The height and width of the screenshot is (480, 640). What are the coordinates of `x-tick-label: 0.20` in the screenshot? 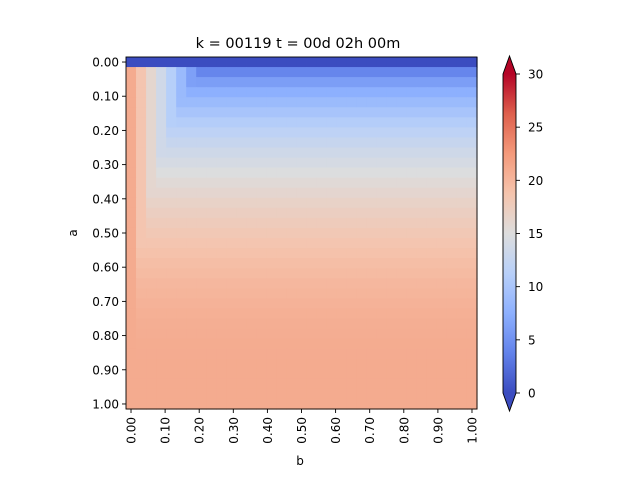 It's located at (200, 430).